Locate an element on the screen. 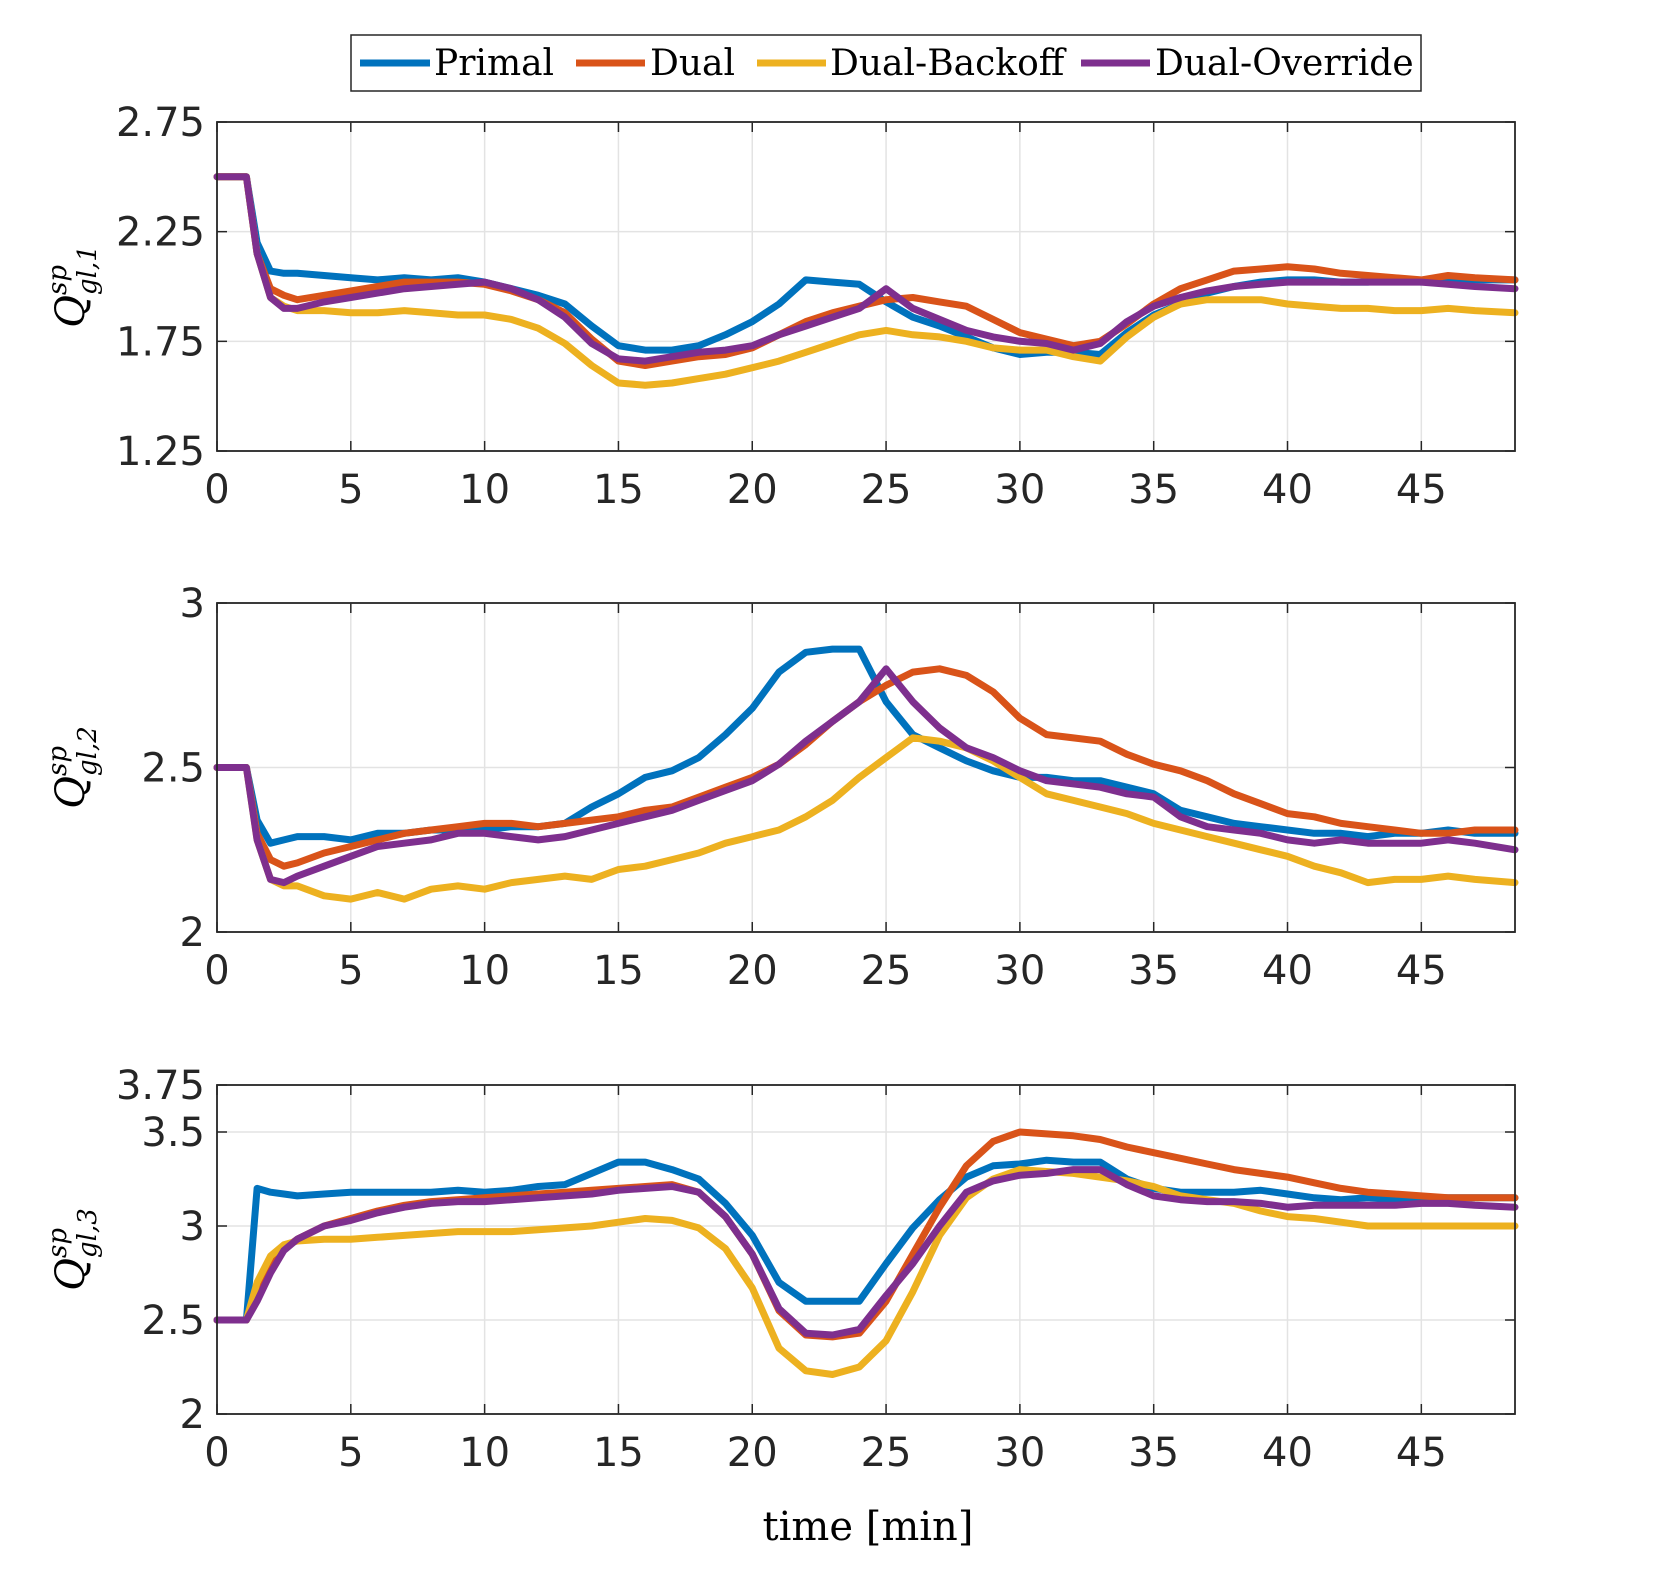  legend-entry-dual: Dual is located at coordinates (655, 63).